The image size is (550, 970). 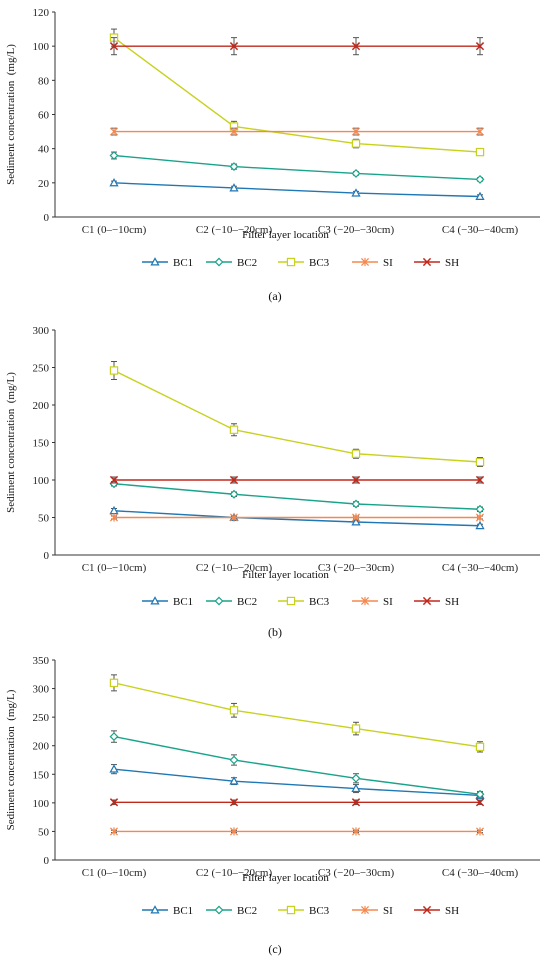 I want to click on figure-caption: (b), so click(x=275, y=632).